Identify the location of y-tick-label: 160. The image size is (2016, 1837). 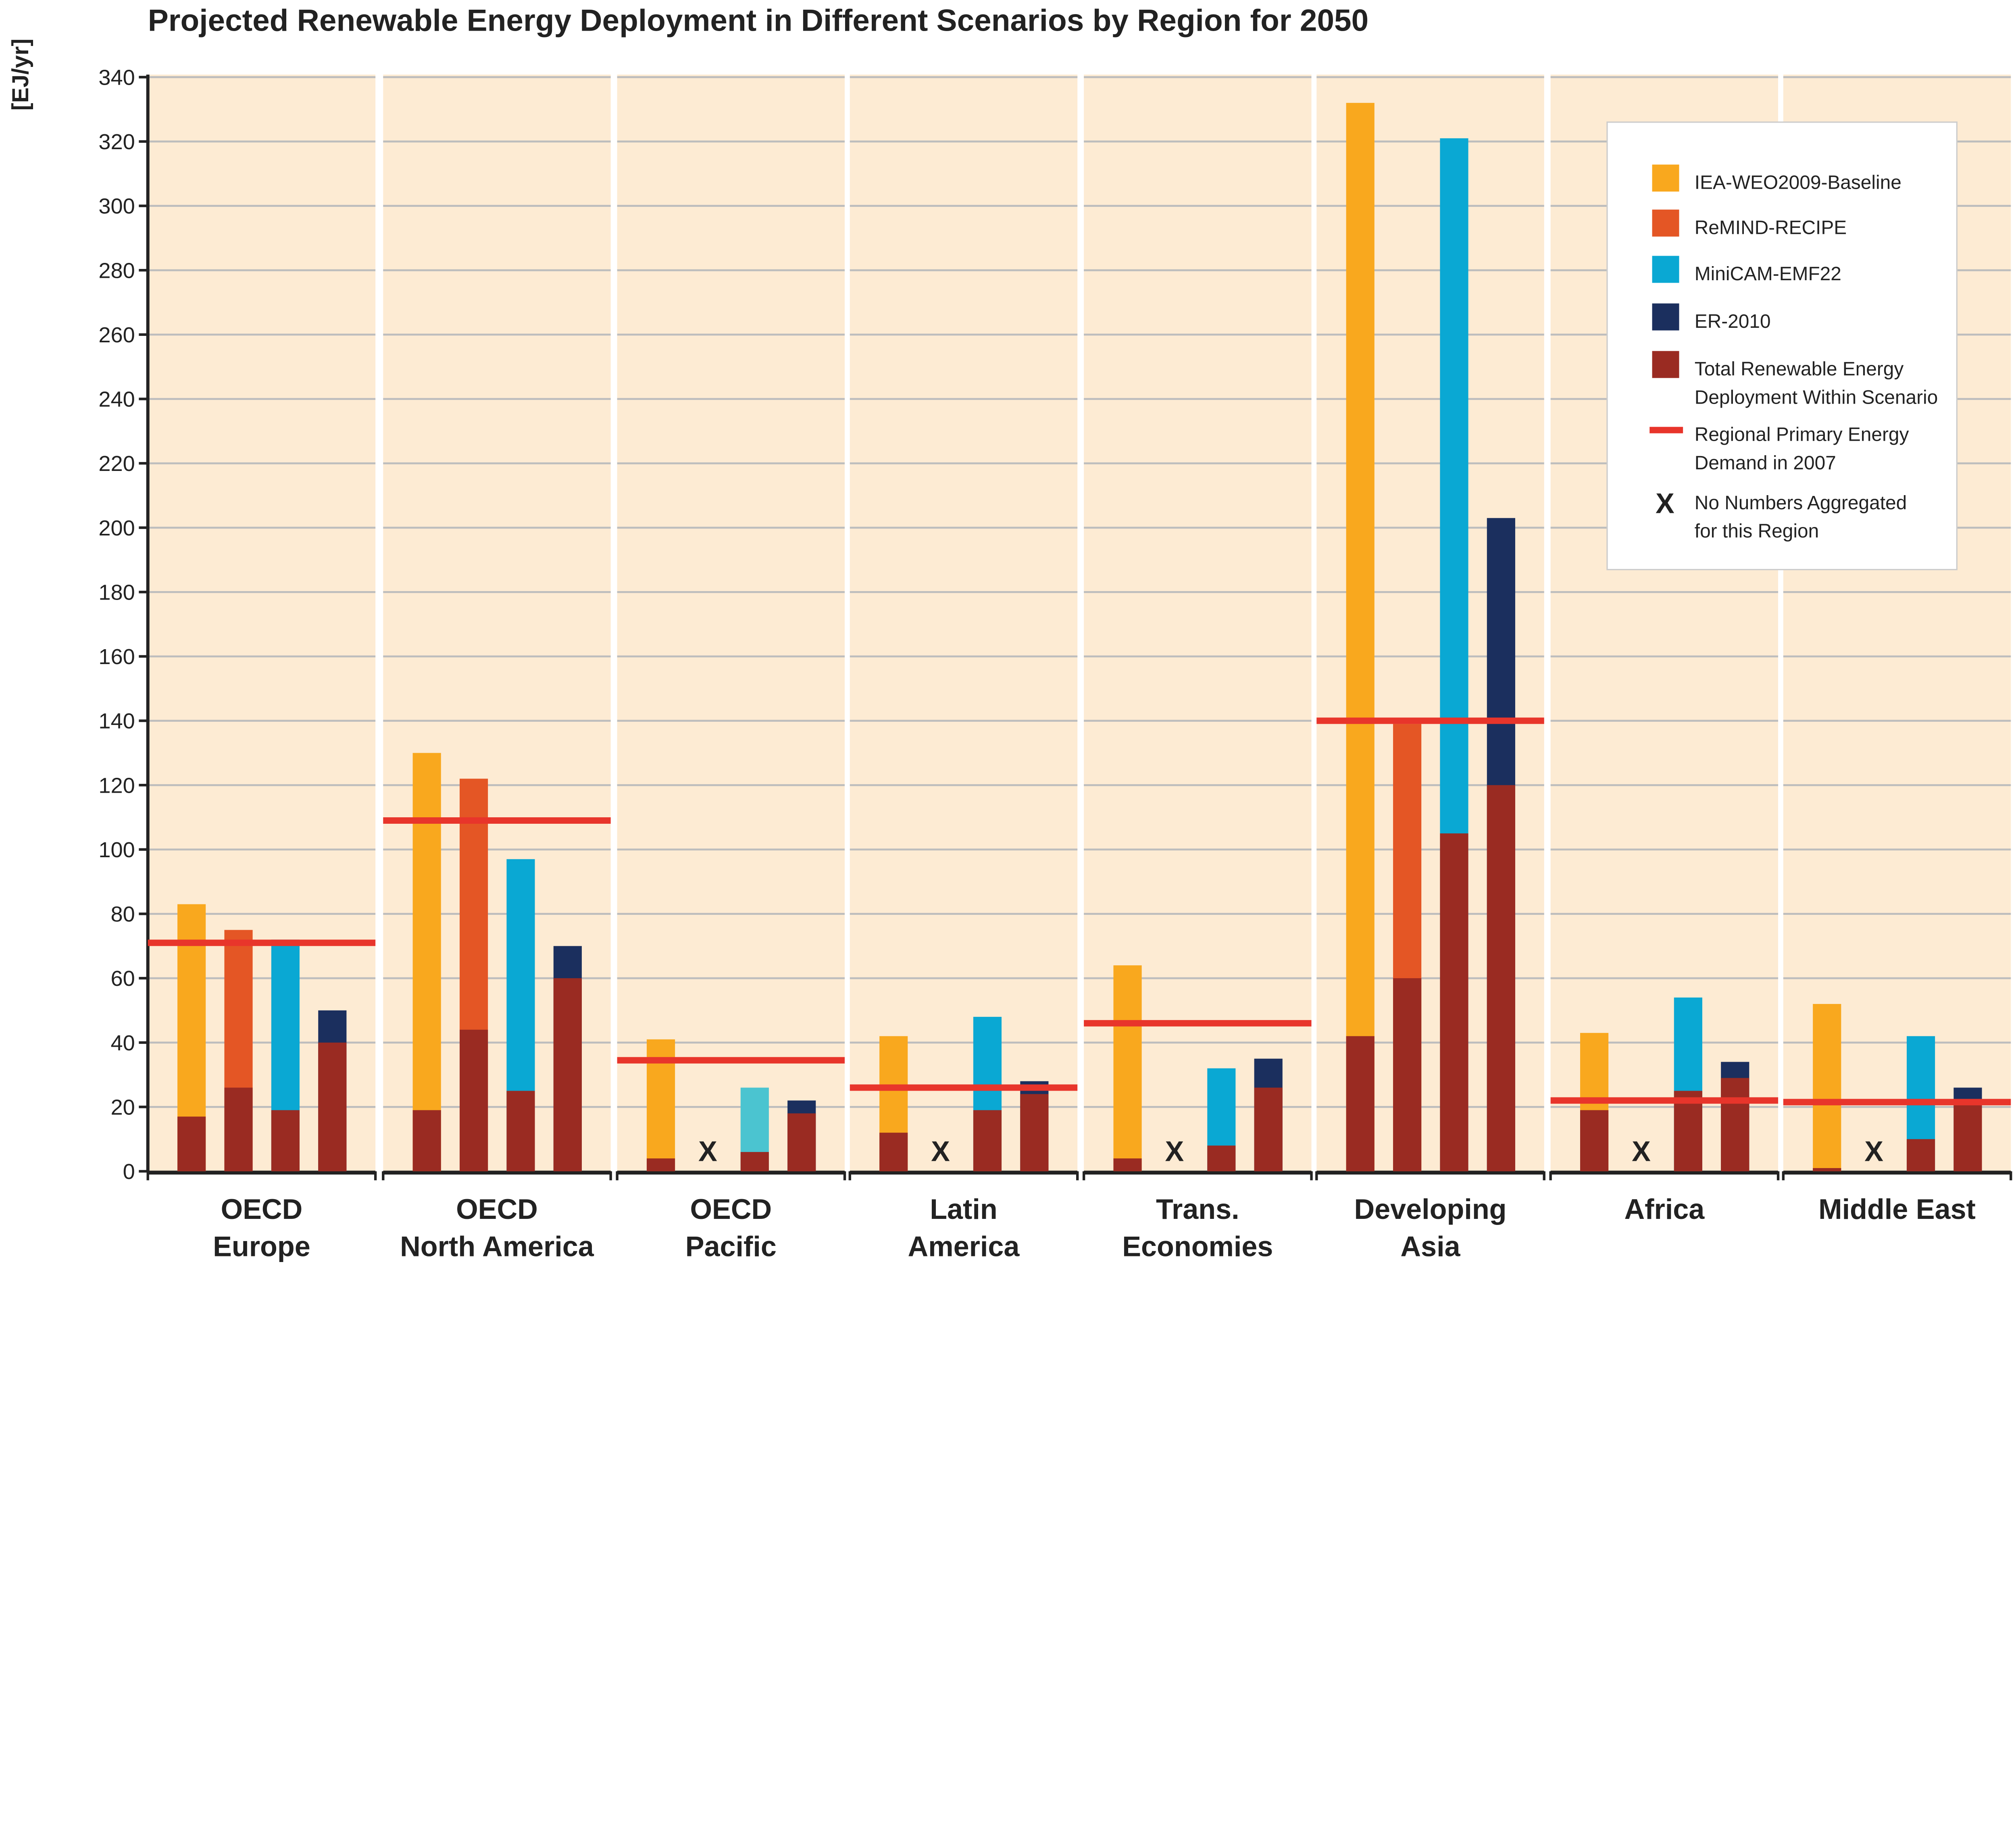
(116, 657).